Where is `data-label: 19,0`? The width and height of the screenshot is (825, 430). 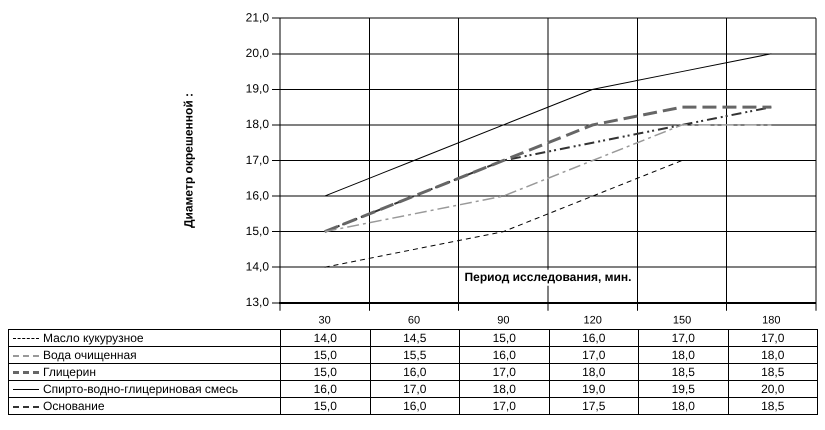 data-label: 19,0 is located at coordinates (593, 389).